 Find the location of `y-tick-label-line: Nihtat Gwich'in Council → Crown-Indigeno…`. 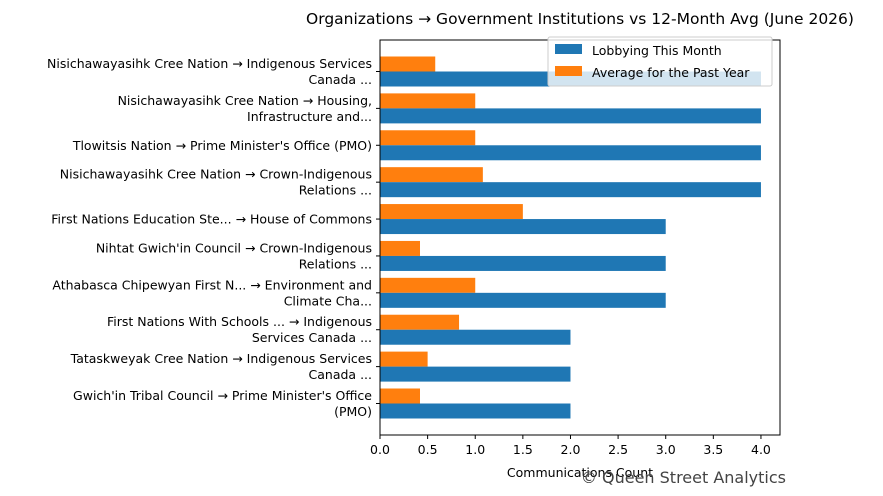

y-tick-label-line: Nihtat Gwich'in Council → Crown-Indigeno… is located at coordinates (234, 247).